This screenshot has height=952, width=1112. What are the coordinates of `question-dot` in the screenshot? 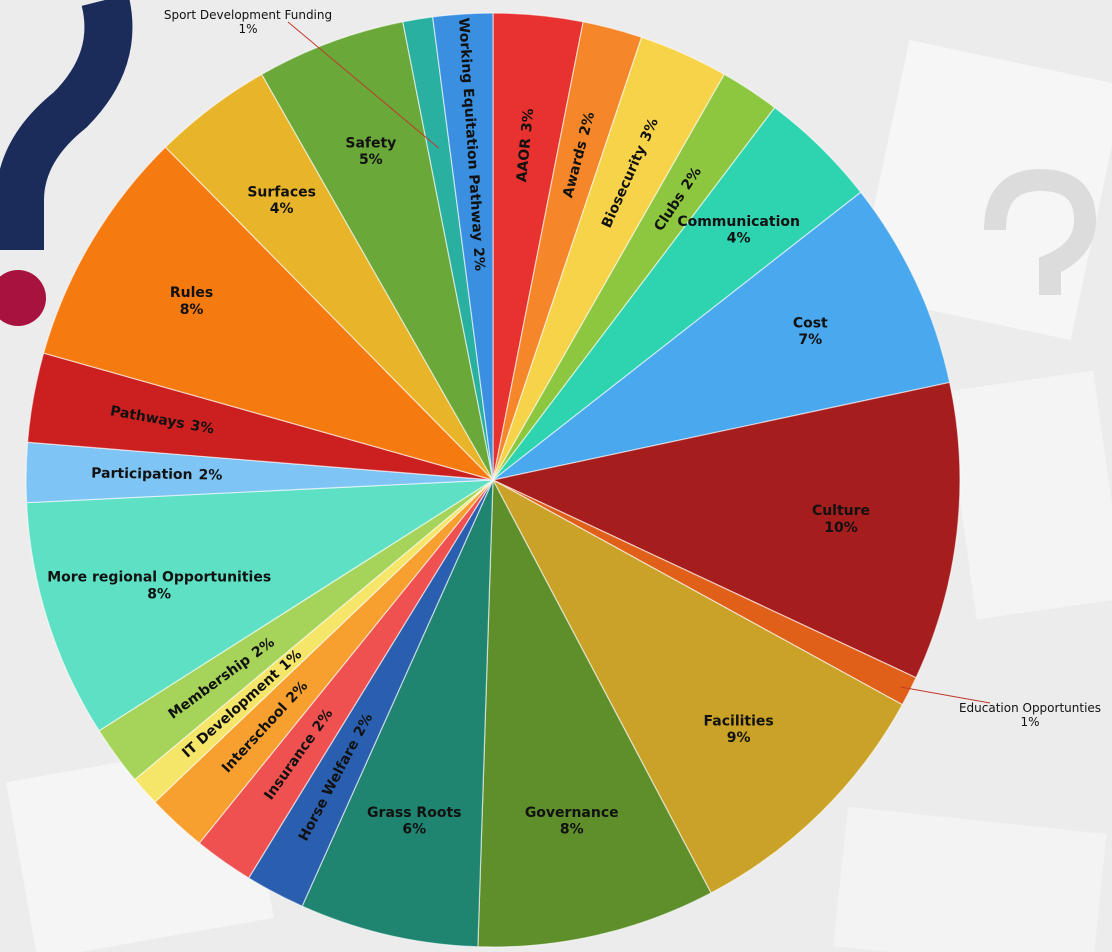 It's located at (23, 298).